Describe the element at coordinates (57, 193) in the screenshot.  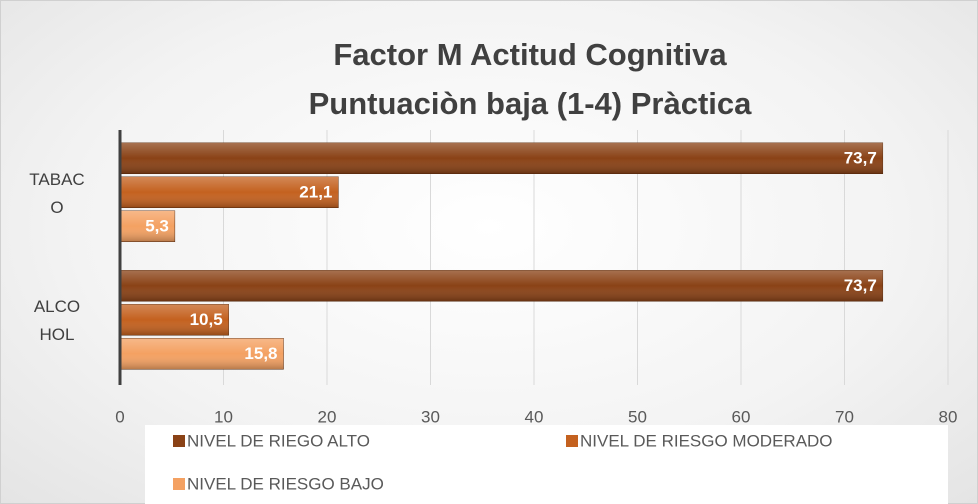
I see `y-tick-label: TABACO` at that location.